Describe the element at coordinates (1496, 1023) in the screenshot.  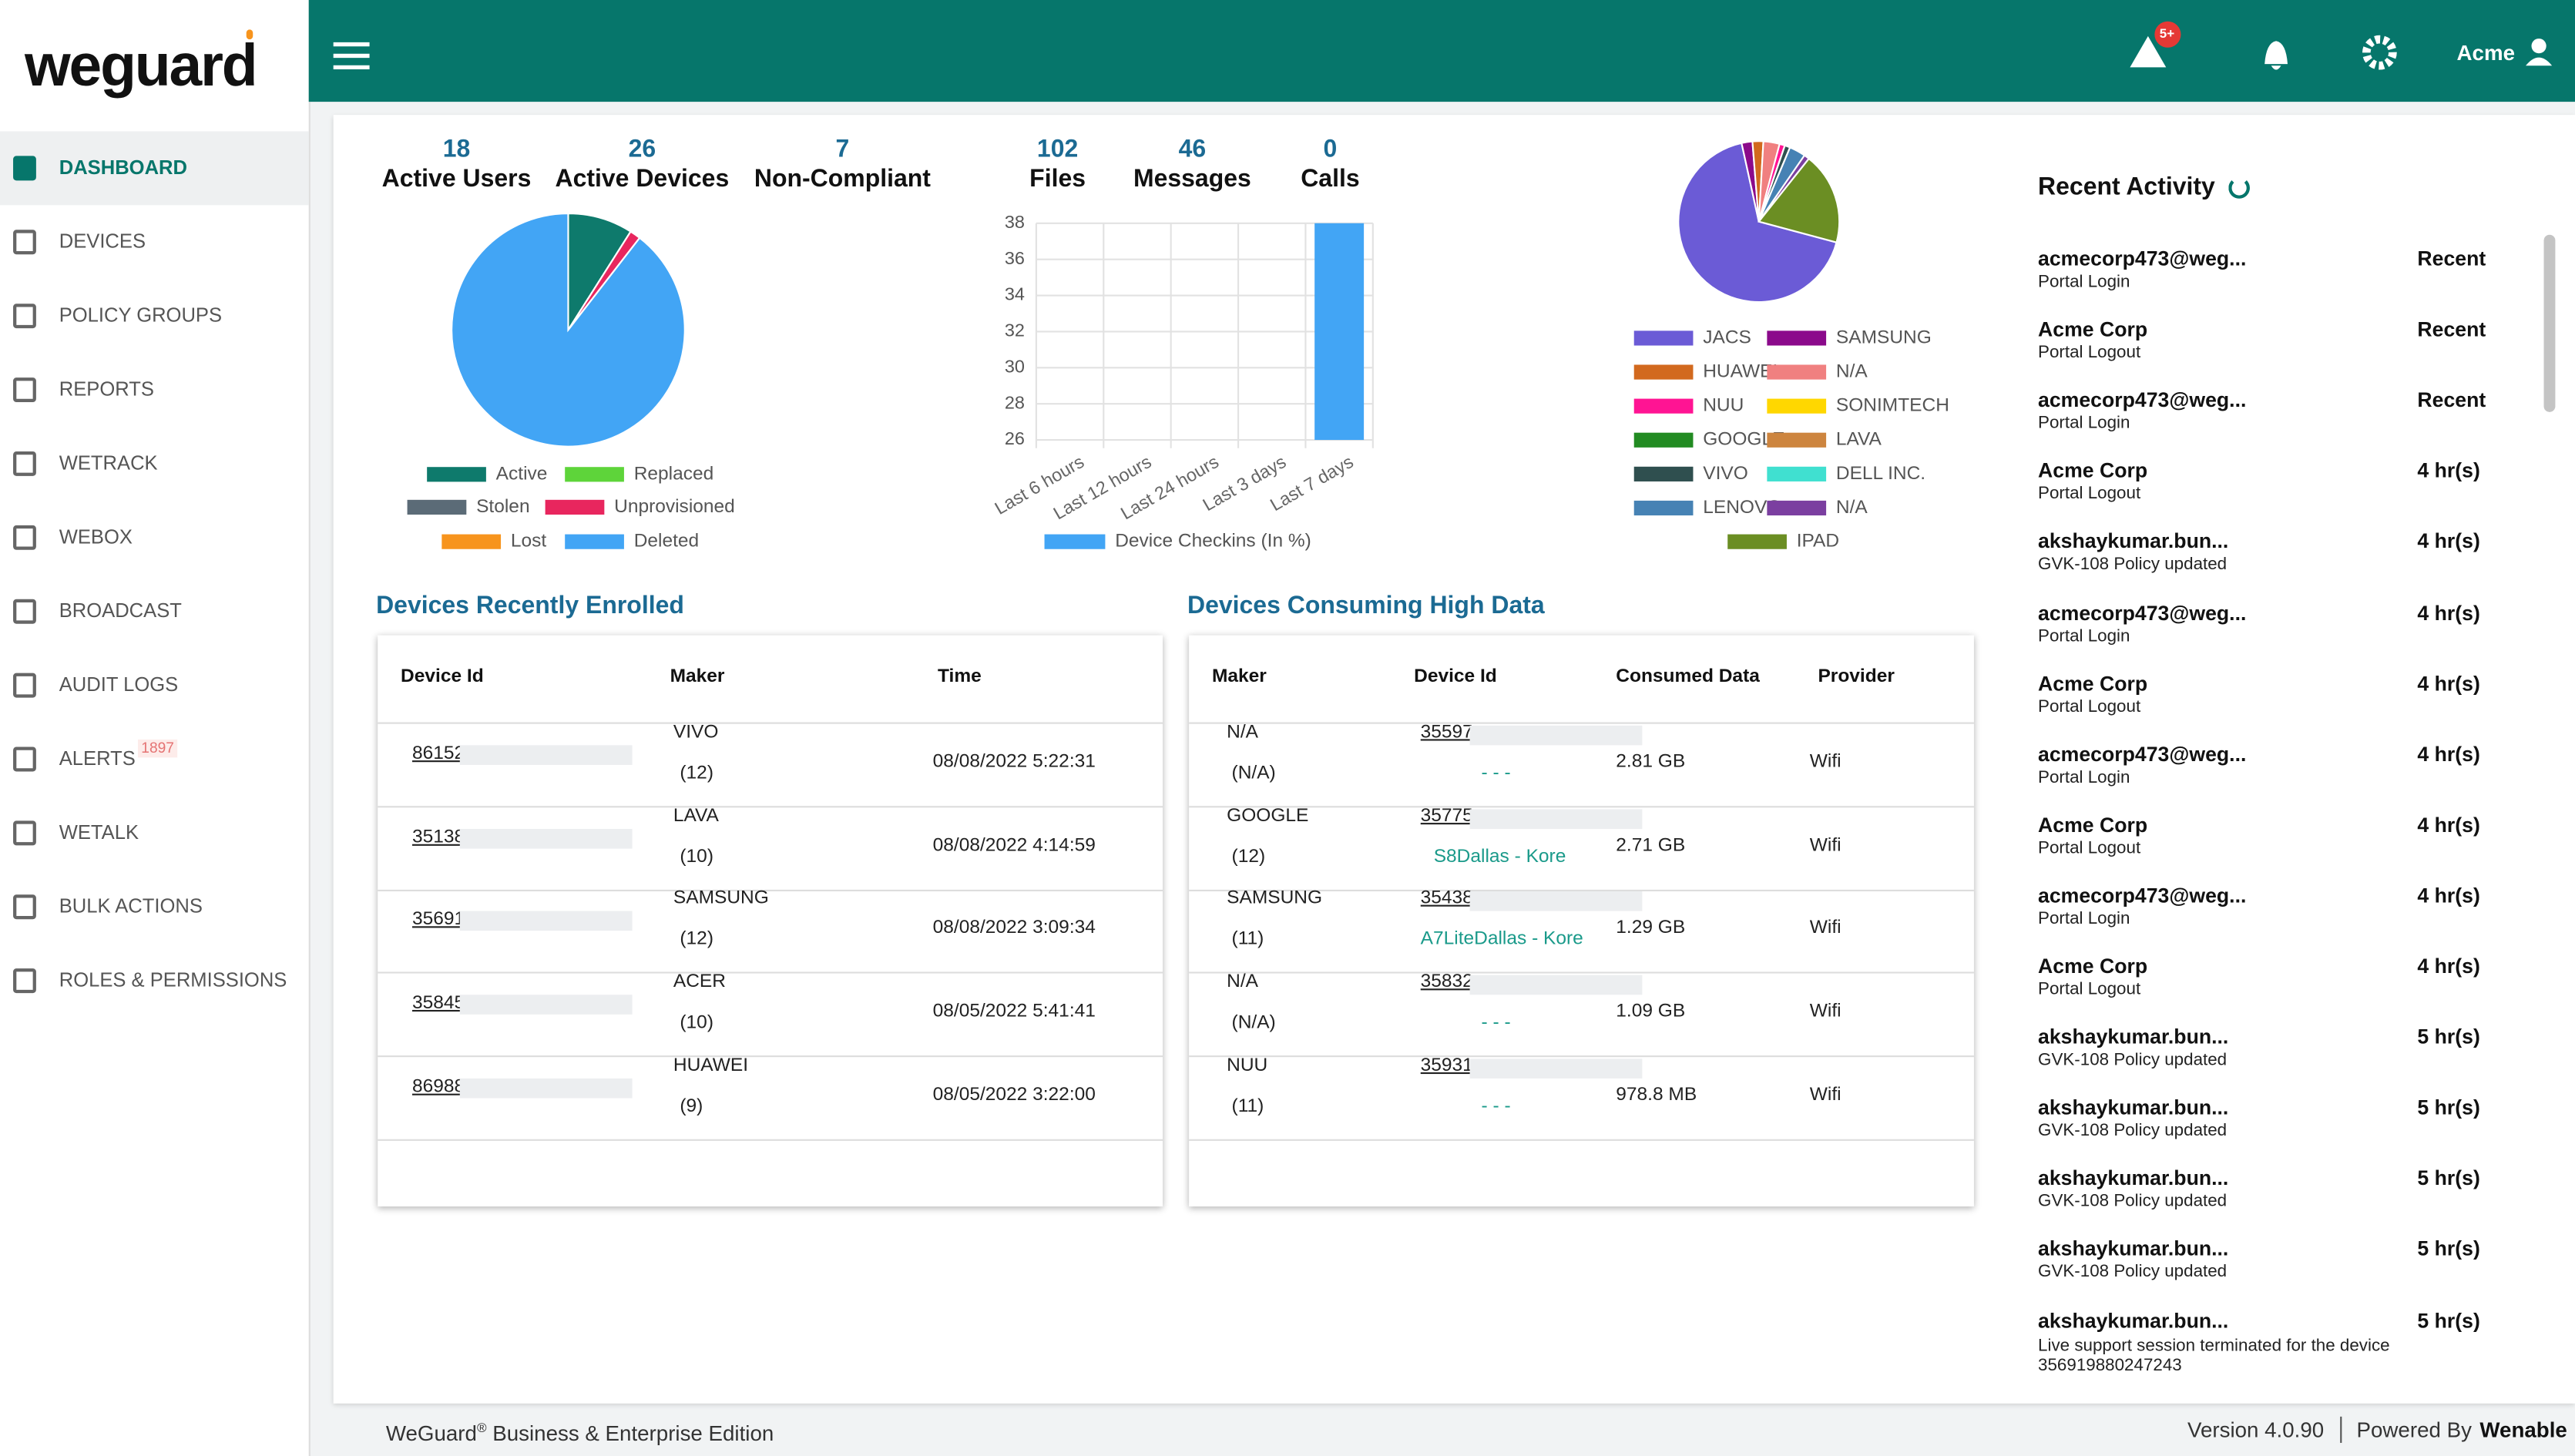
I see `device-group: - - -` at that location.